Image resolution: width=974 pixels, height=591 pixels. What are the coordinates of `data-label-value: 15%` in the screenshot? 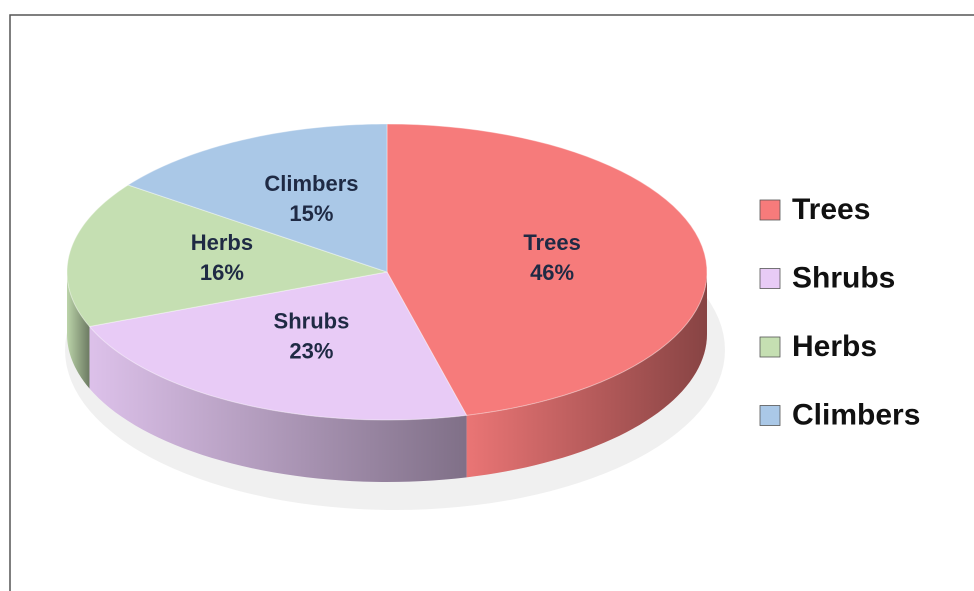 It's located at (311, 213).